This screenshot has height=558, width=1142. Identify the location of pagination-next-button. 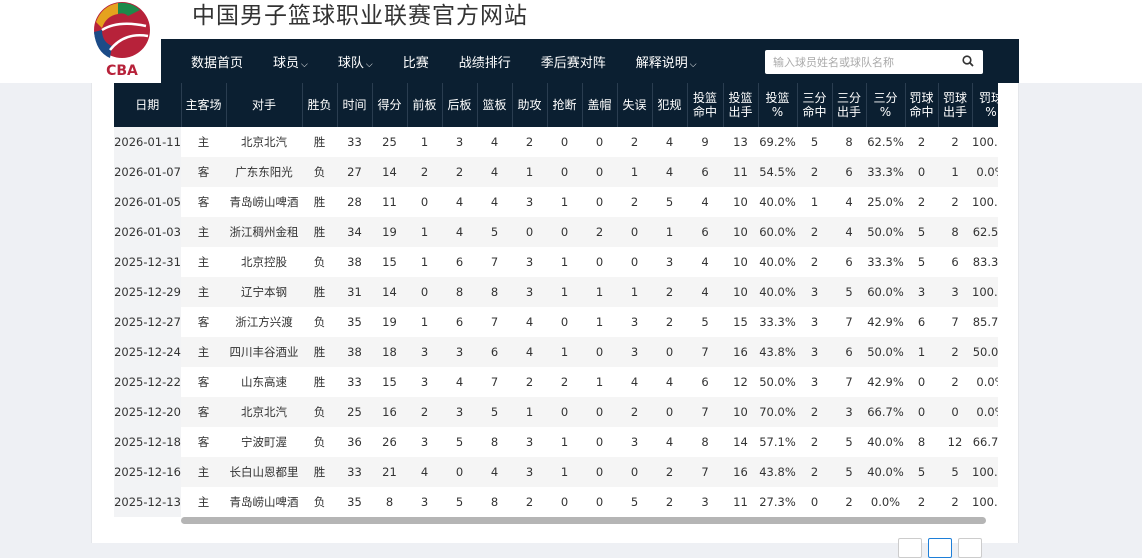
(970, 548).